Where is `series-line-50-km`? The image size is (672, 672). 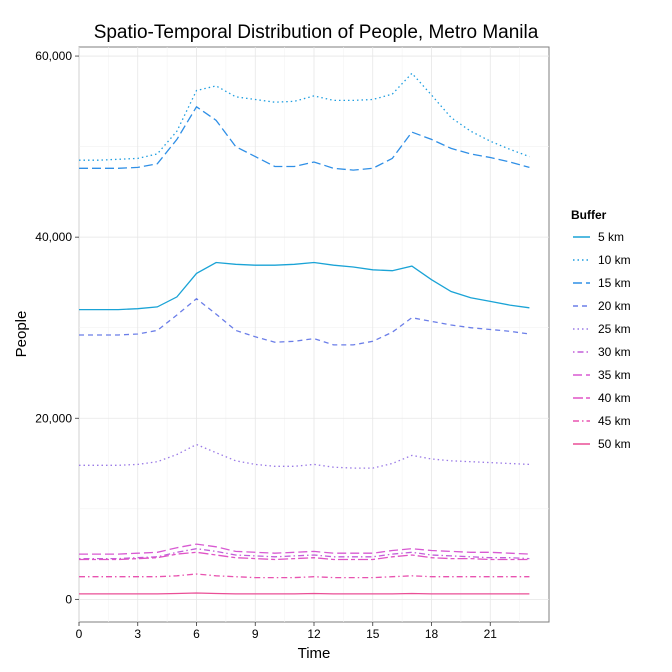 series-line-50-km is located at coordinates (304, 593).